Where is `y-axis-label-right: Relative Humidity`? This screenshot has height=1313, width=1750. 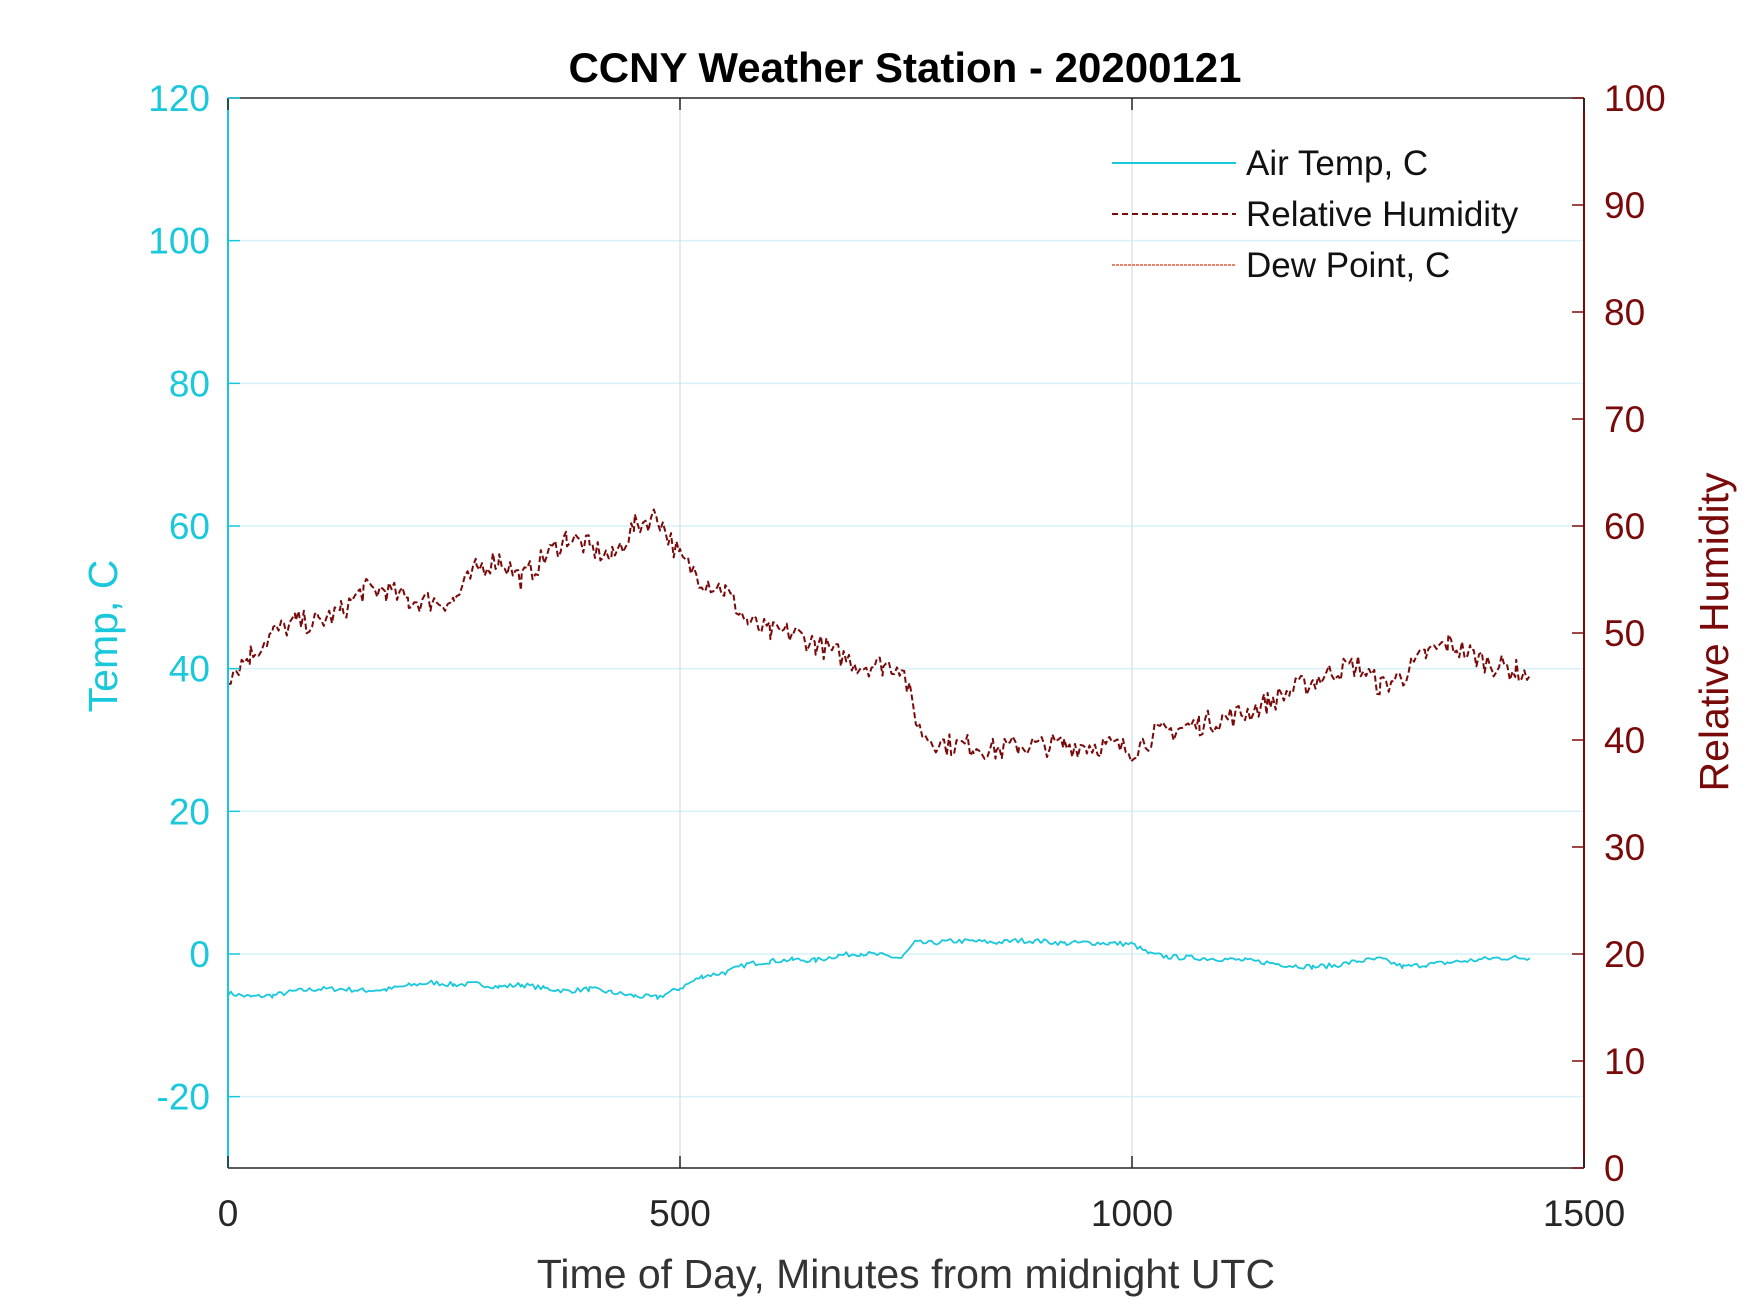 y-axis-label-right: Relative Humidity is located at coordinates (1714, 631).